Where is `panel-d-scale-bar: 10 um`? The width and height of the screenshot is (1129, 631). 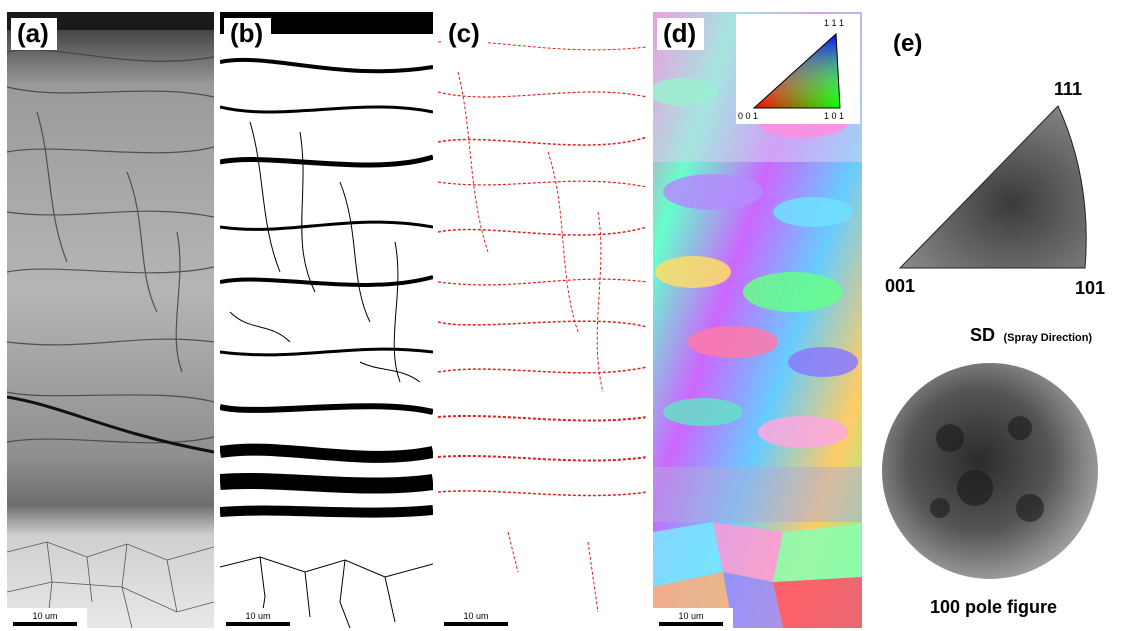 panel-d-scale-bar: 10 um is located at coordinates (691, 618).